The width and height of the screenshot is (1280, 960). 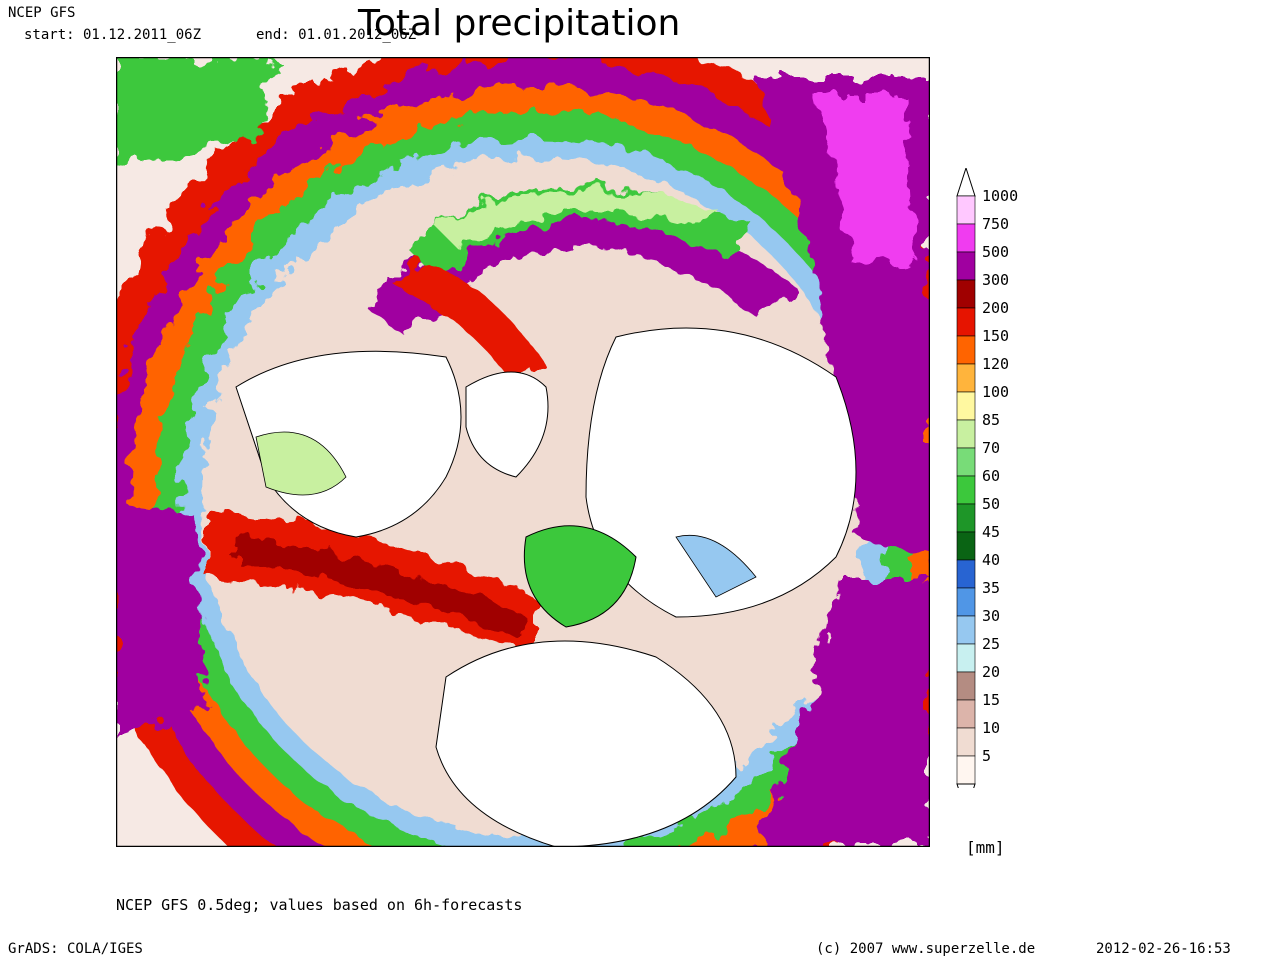 I want to click on legend-label: 10, so click(x=991, y=728).